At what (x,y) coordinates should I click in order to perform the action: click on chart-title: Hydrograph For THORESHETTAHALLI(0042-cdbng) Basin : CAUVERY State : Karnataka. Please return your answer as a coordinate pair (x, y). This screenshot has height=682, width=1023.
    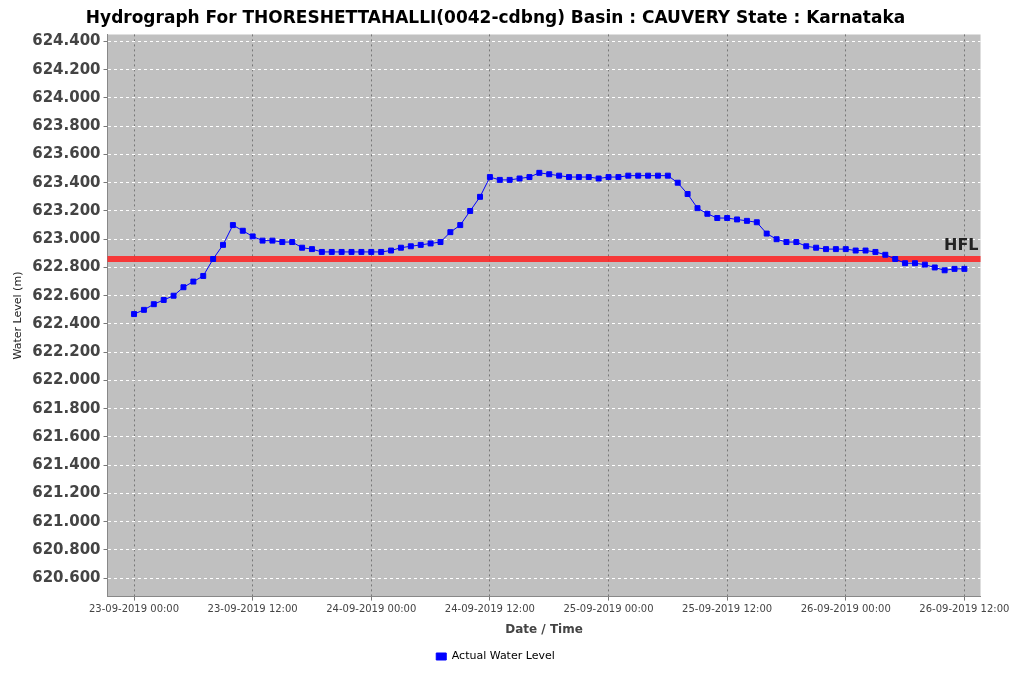
    Looking at the image, I should click on (495, 16).